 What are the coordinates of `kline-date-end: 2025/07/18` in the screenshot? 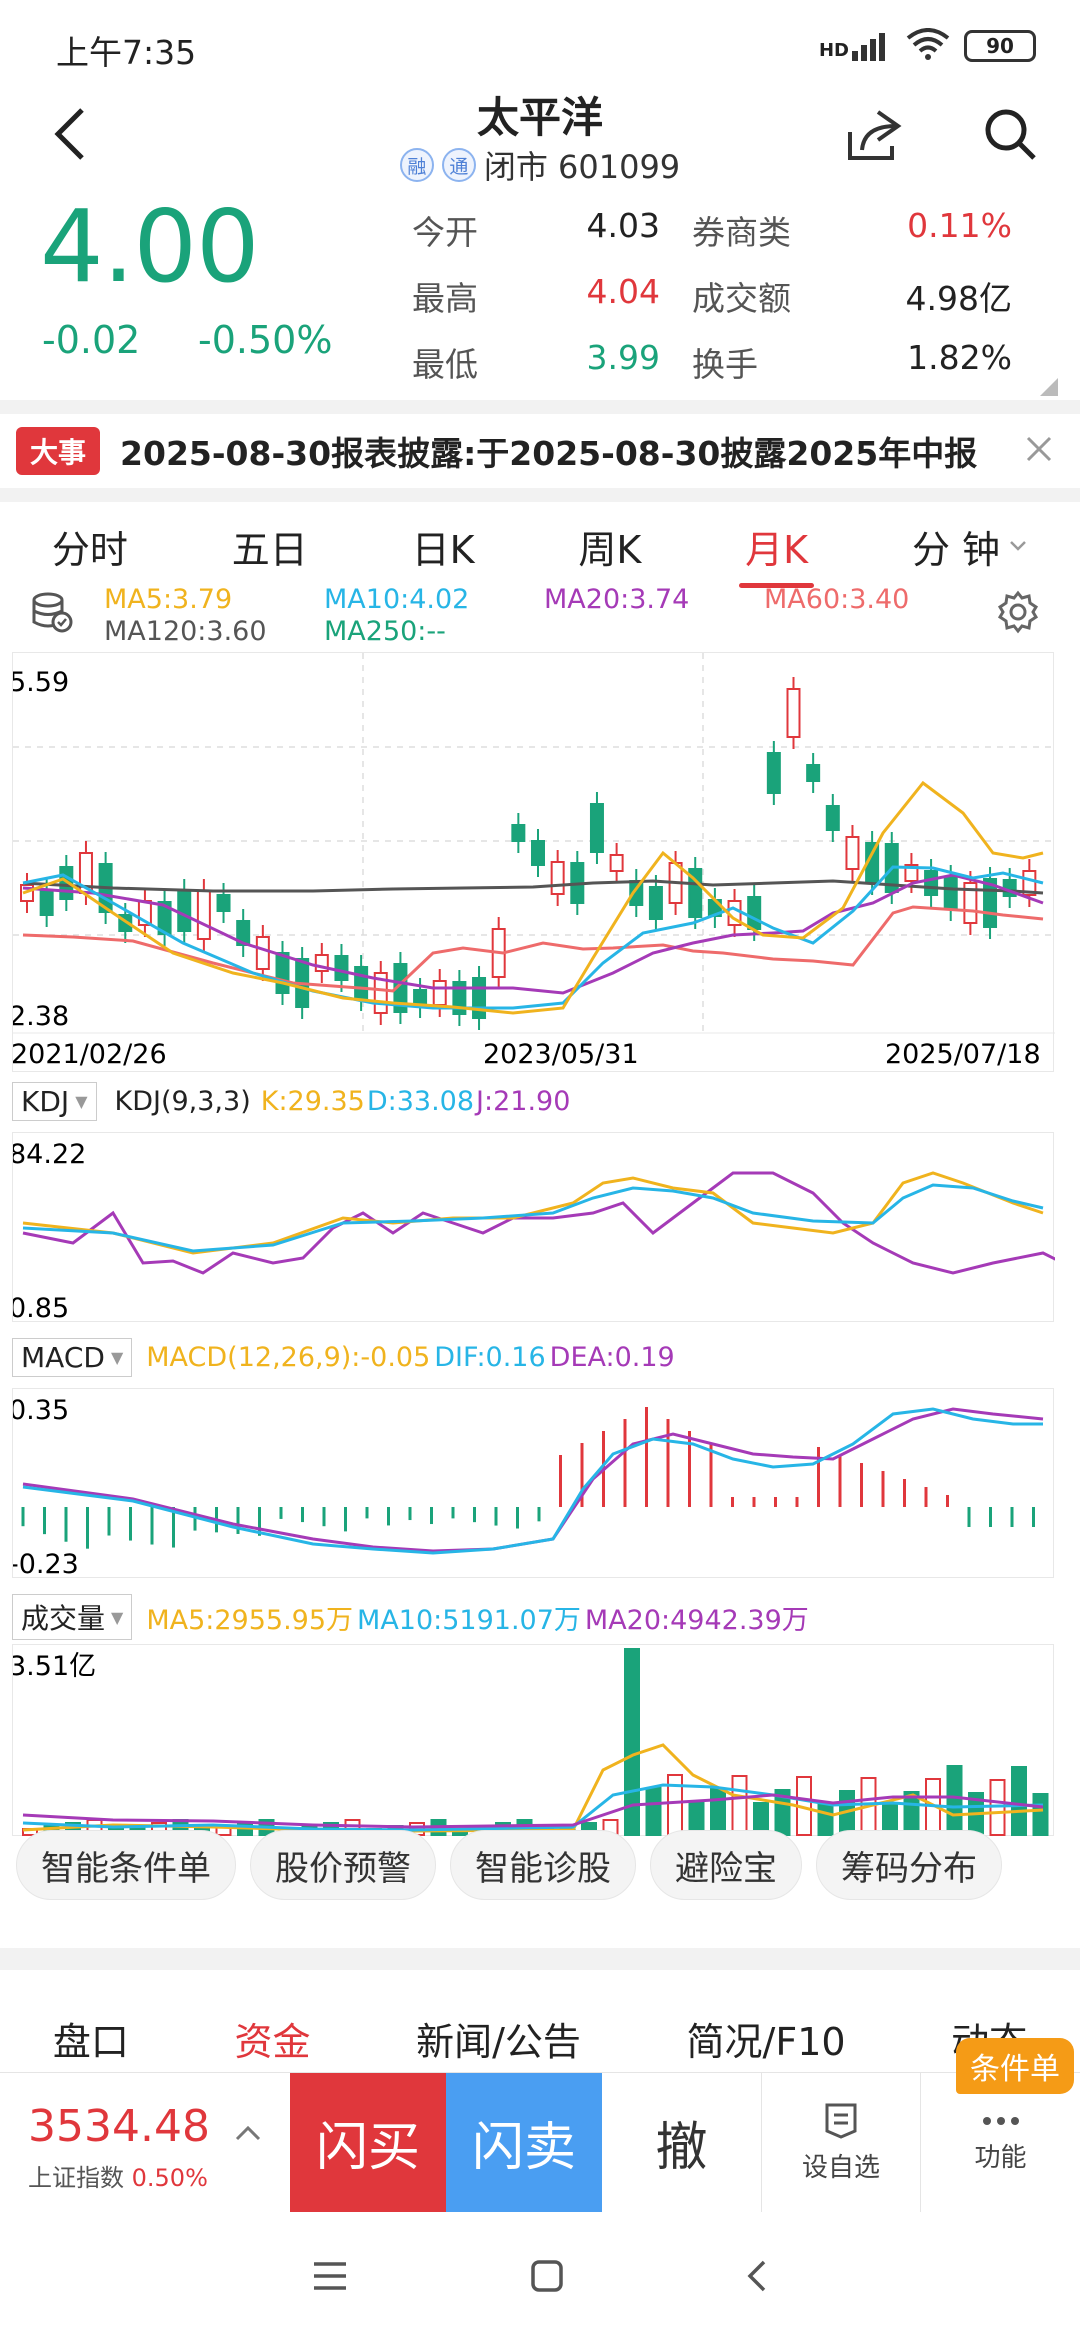 It's located at (963, 1054).